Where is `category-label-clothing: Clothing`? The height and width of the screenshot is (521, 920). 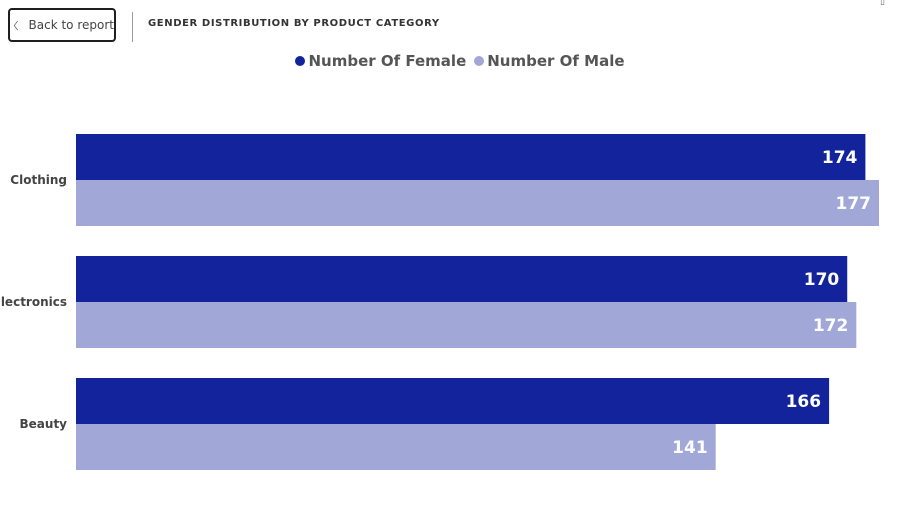 category-label-clothing: Clothing is located at coordinates (38, 180).